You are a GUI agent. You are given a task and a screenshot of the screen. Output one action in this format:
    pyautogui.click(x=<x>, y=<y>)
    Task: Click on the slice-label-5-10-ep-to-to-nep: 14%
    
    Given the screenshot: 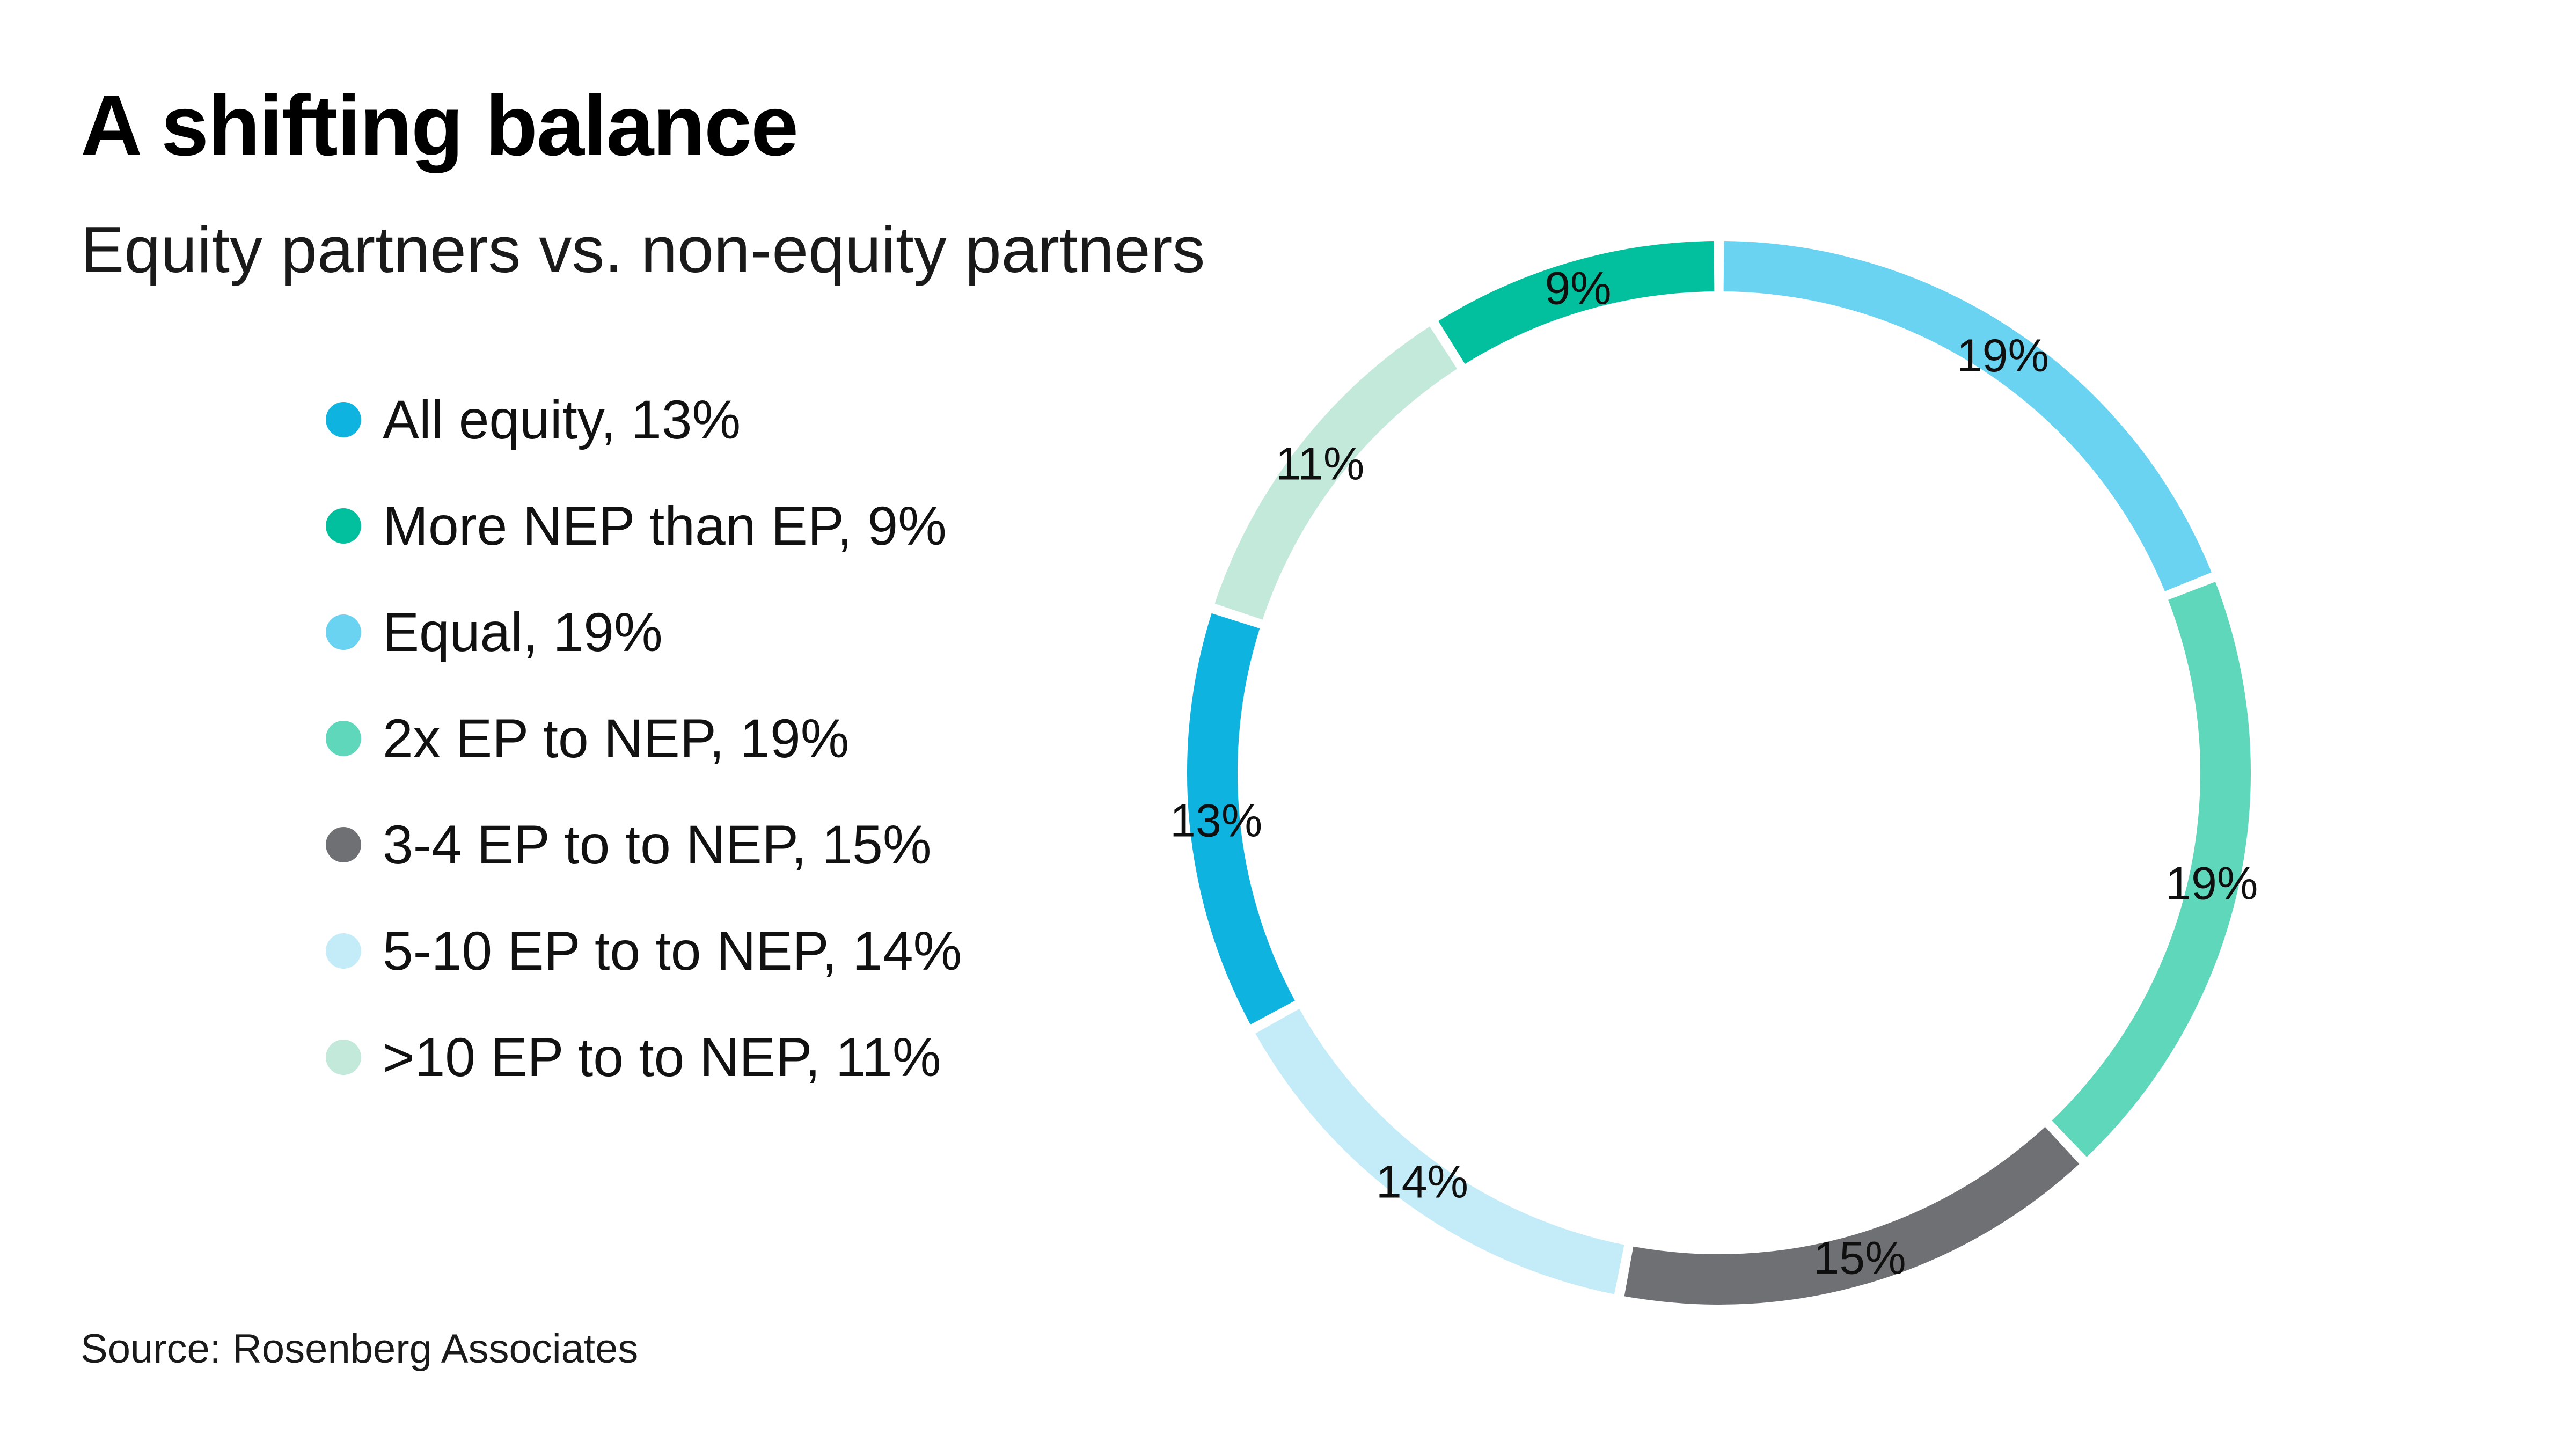 What is the action you would take?
    pyautogui.click(x=1422, y=1182)
    